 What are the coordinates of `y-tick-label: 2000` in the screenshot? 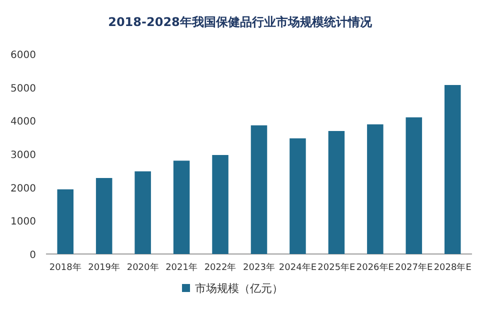 It's located at (23, 188).